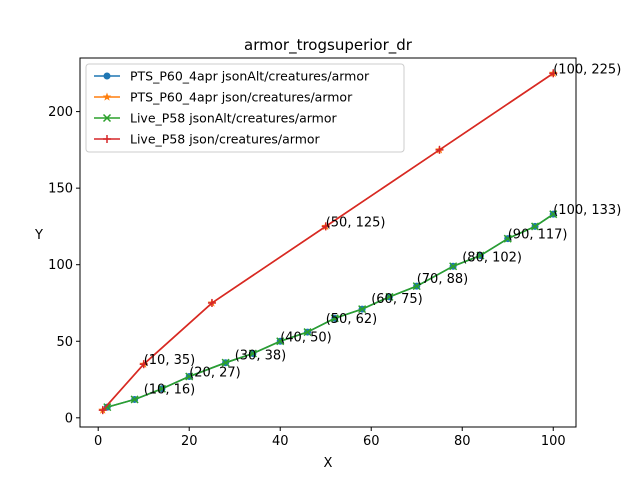 This screenshot has width=640, height=480. I want to click on y-tick-label: 50, so click(64, 342).